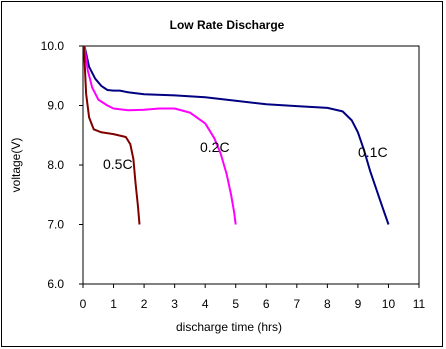 Image resolution: width=446 pixels, height=349 pixels. Describe the element at coordinates (296, 304) in the screenshot. I see `x-tick-label: 7` at that location.